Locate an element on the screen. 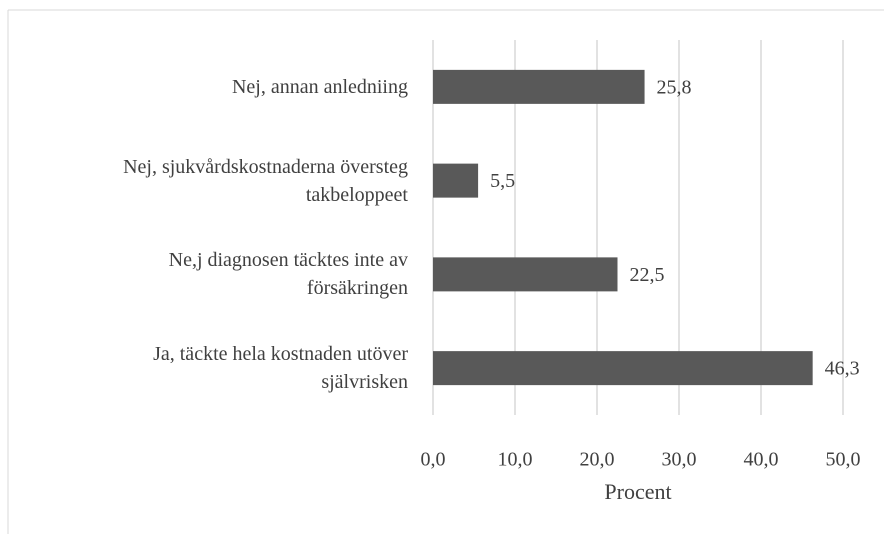 The image size is (884, 534). x-tick-label: 0,0 is located at coordinates (433, 460).